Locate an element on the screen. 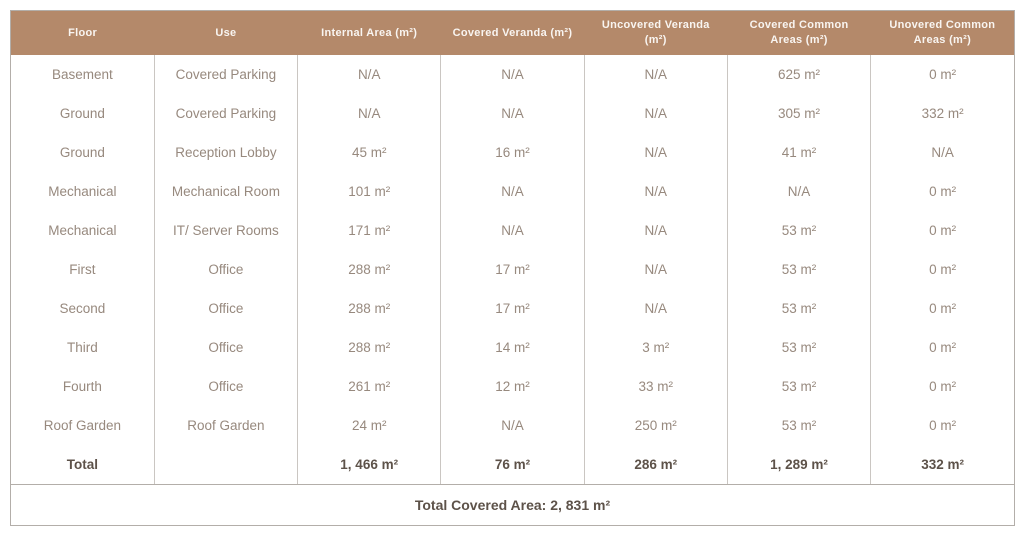 The width and height of the screenshot is (1024, 535). table-footer: Total Covered Area: 2, 831 m² is located at coordinates (512, 504).